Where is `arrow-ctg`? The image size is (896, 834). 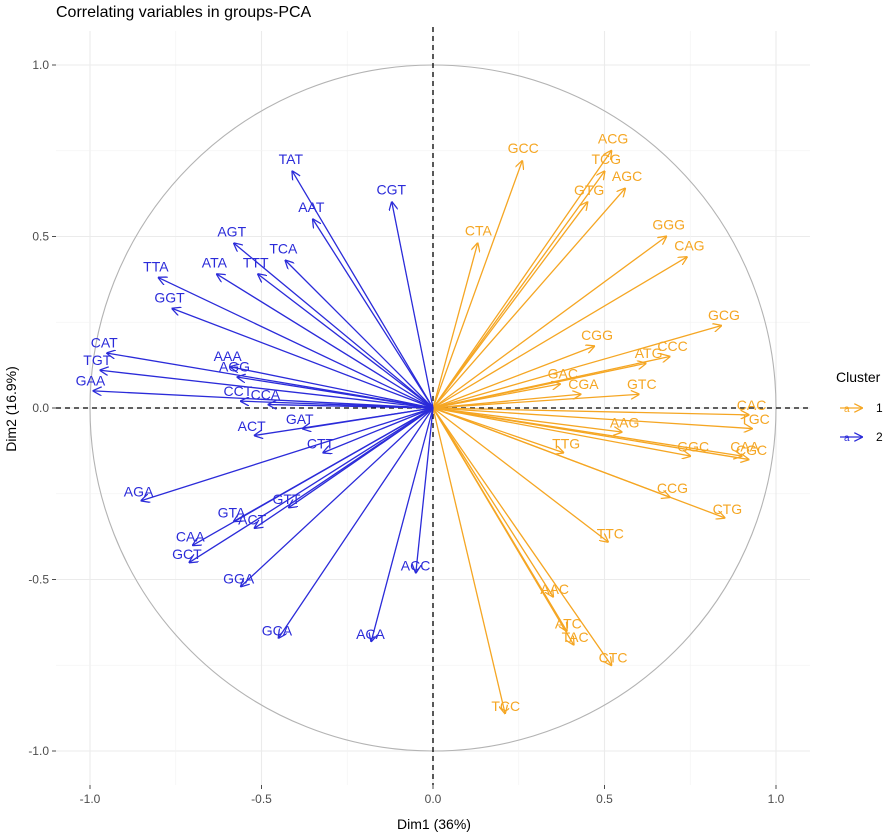
arrow-ctg is located at coordinates (578, 462).